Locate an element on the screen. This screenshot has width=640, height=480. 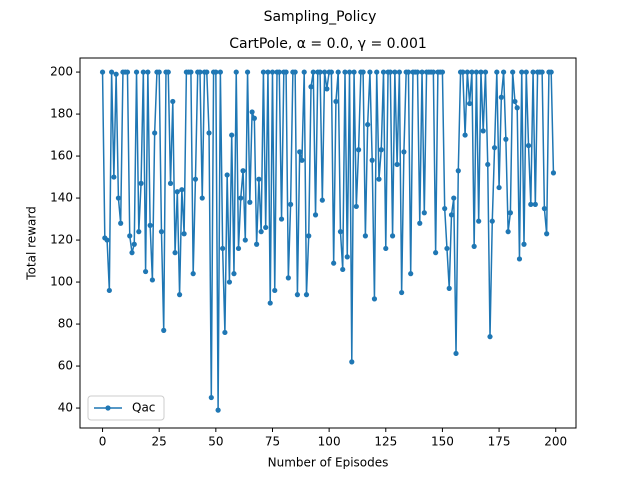
x-axis-label: Number of Episodes is located at coordinates (328, 463).